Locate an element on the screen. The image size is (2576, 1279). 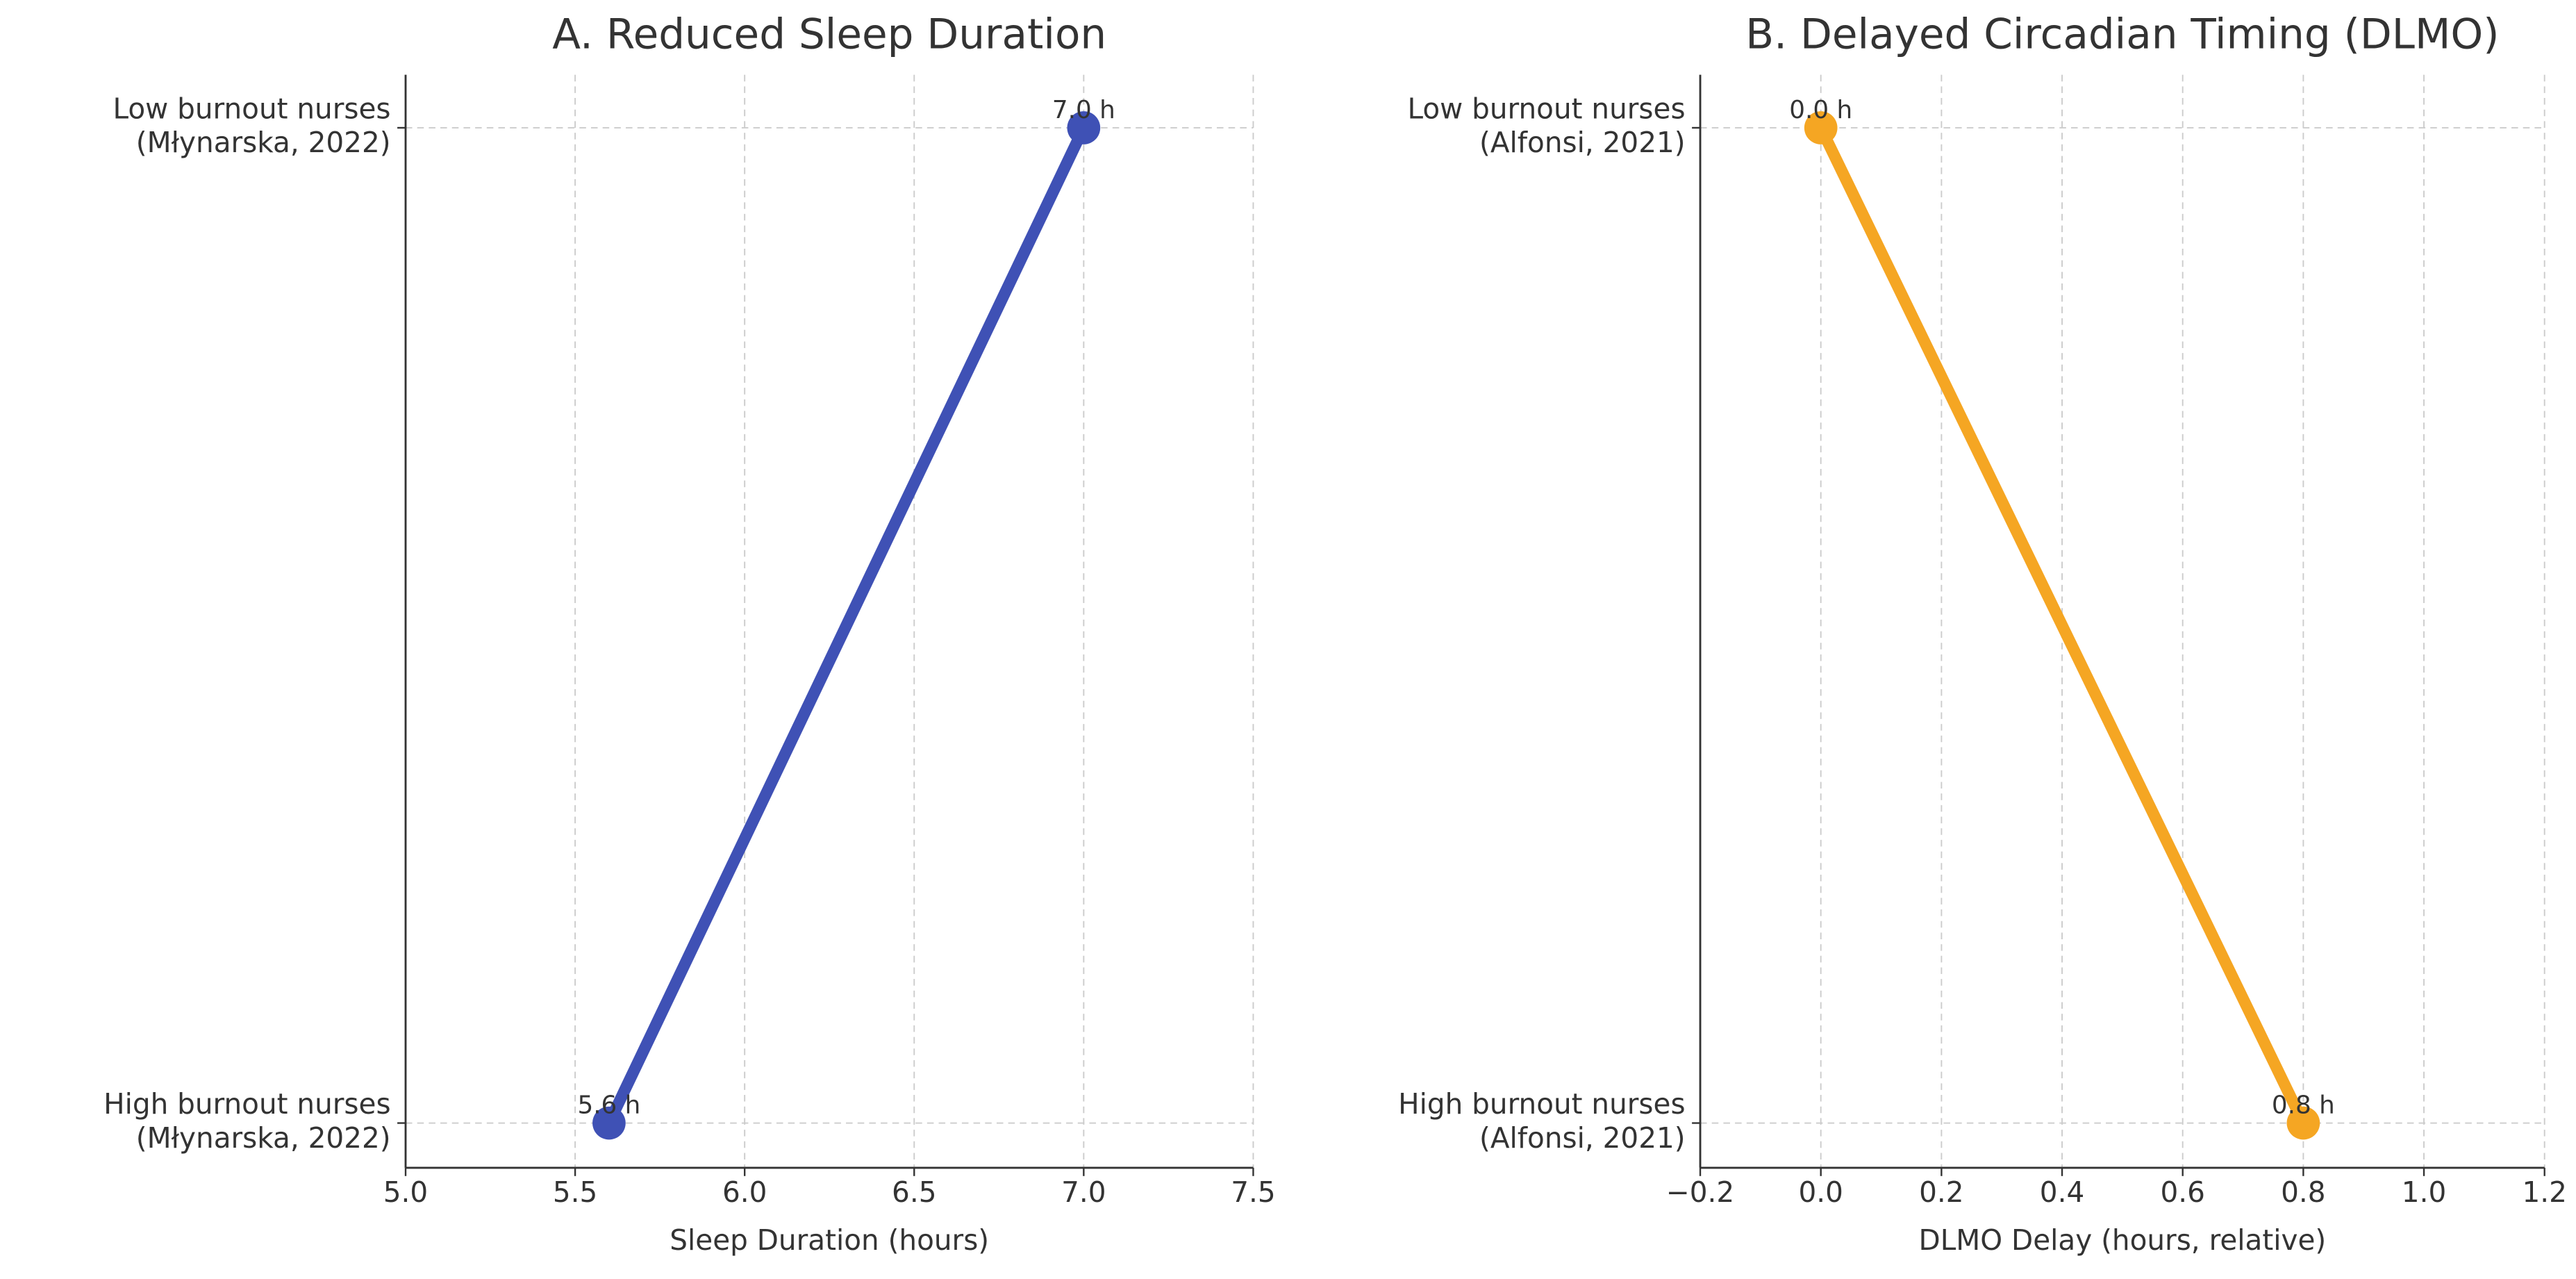
x-tick-label: 6.5 is located at coordinates (914, 1192).